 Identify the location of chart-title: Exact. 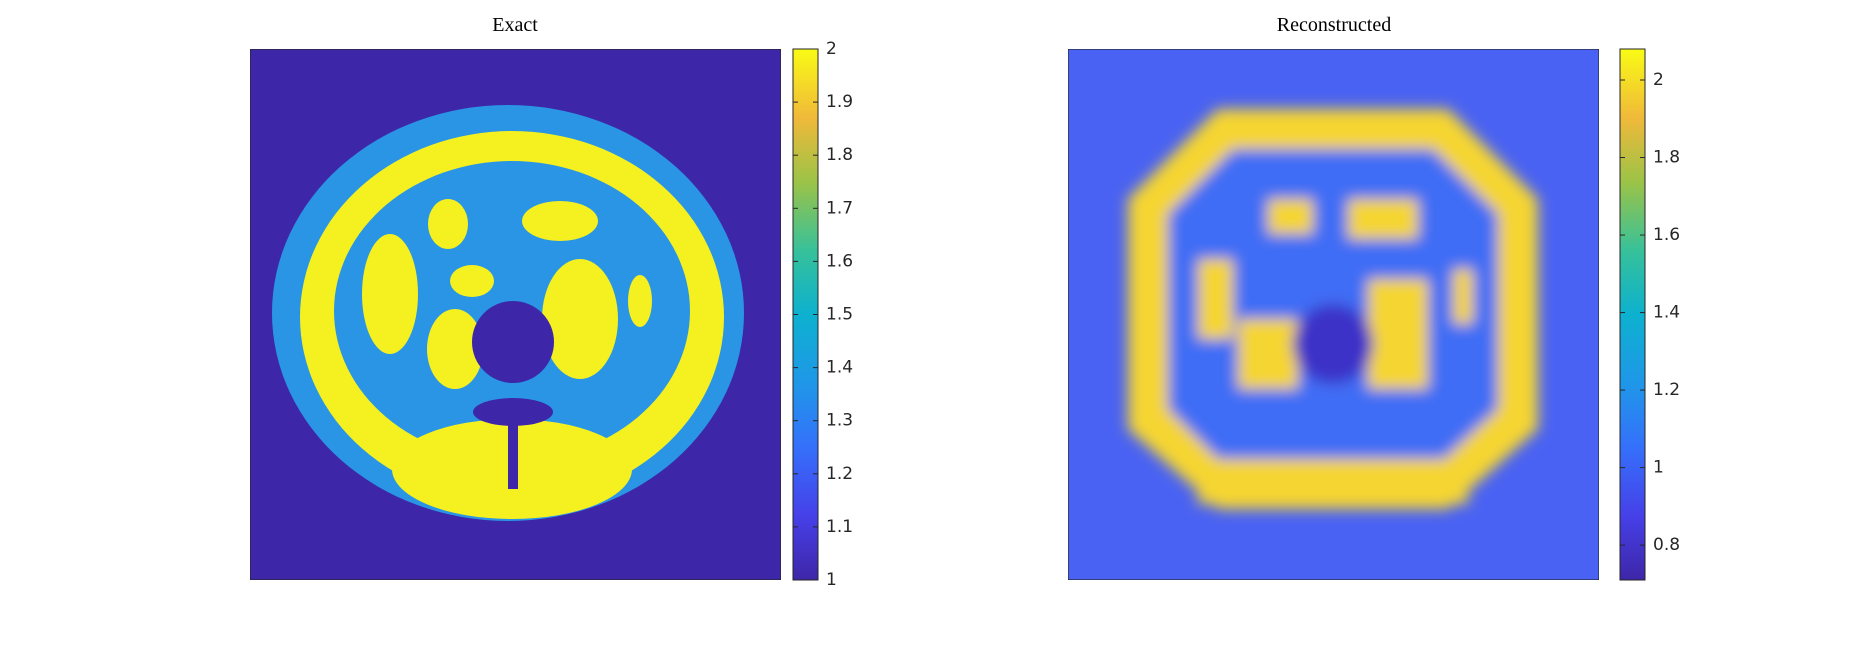
(515, 25).